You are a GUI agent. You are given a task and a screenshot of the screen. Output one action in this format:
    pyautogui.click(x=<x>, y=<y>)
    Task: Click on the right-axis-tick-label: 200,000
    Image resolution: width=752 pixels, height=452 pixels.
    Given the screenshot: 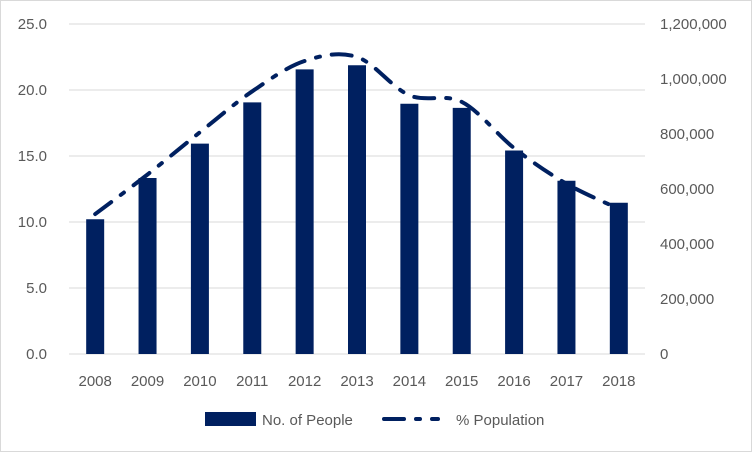 What is the action you would take?
    pyautogui.click(x=687, y=299)
    